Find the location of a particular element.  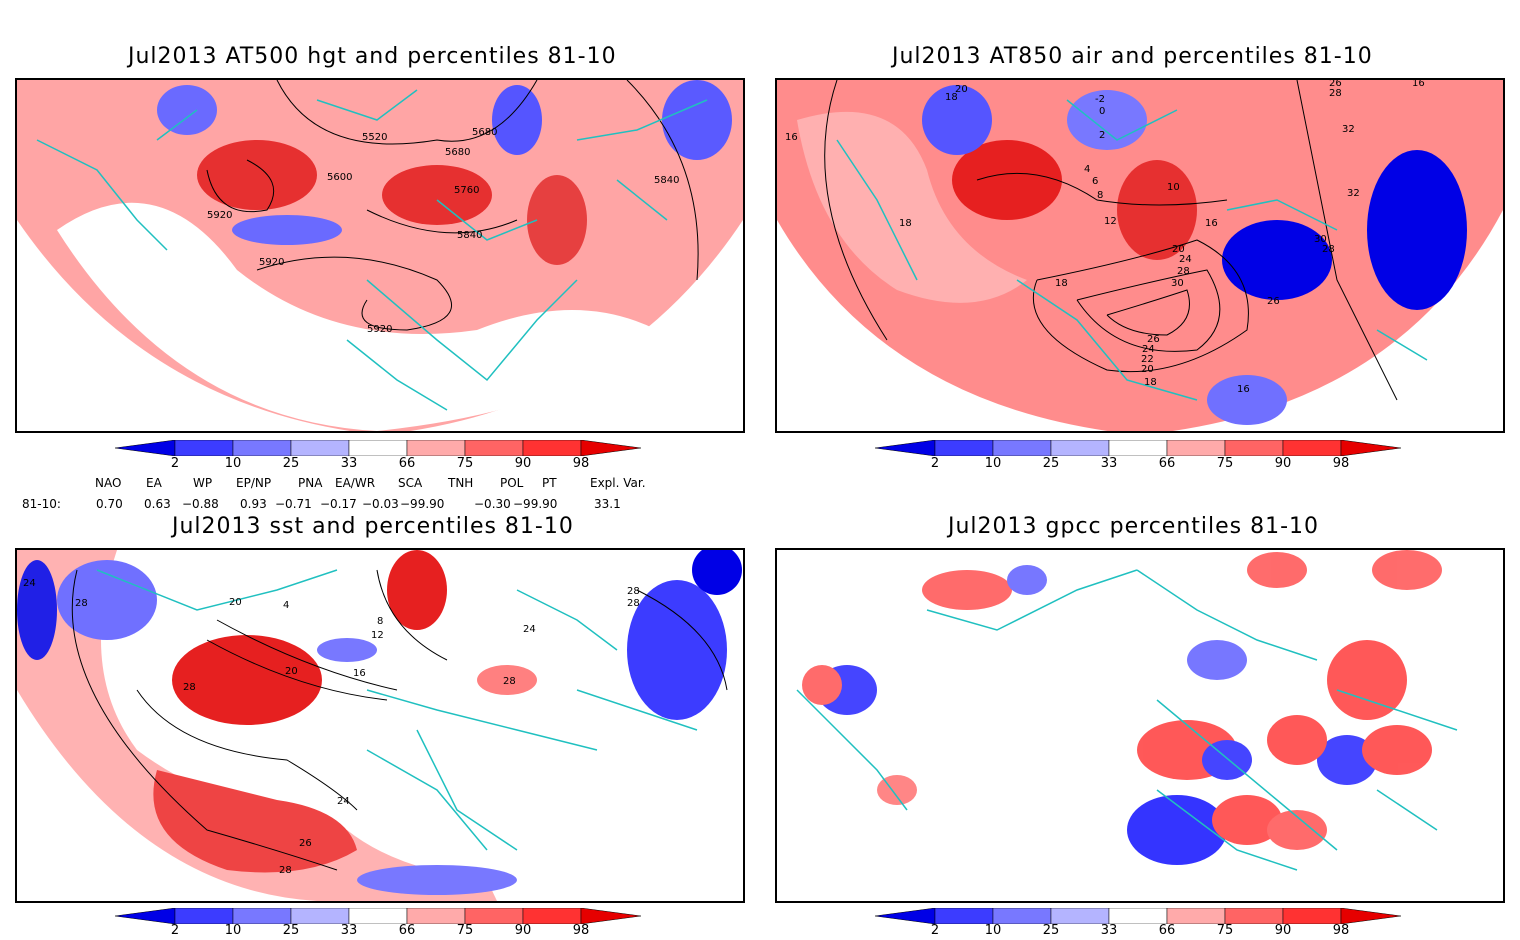

hgt-panel-title: Jul2013 AT500 hgt and percentiles 81-10 is located at coordinates (372, 56).